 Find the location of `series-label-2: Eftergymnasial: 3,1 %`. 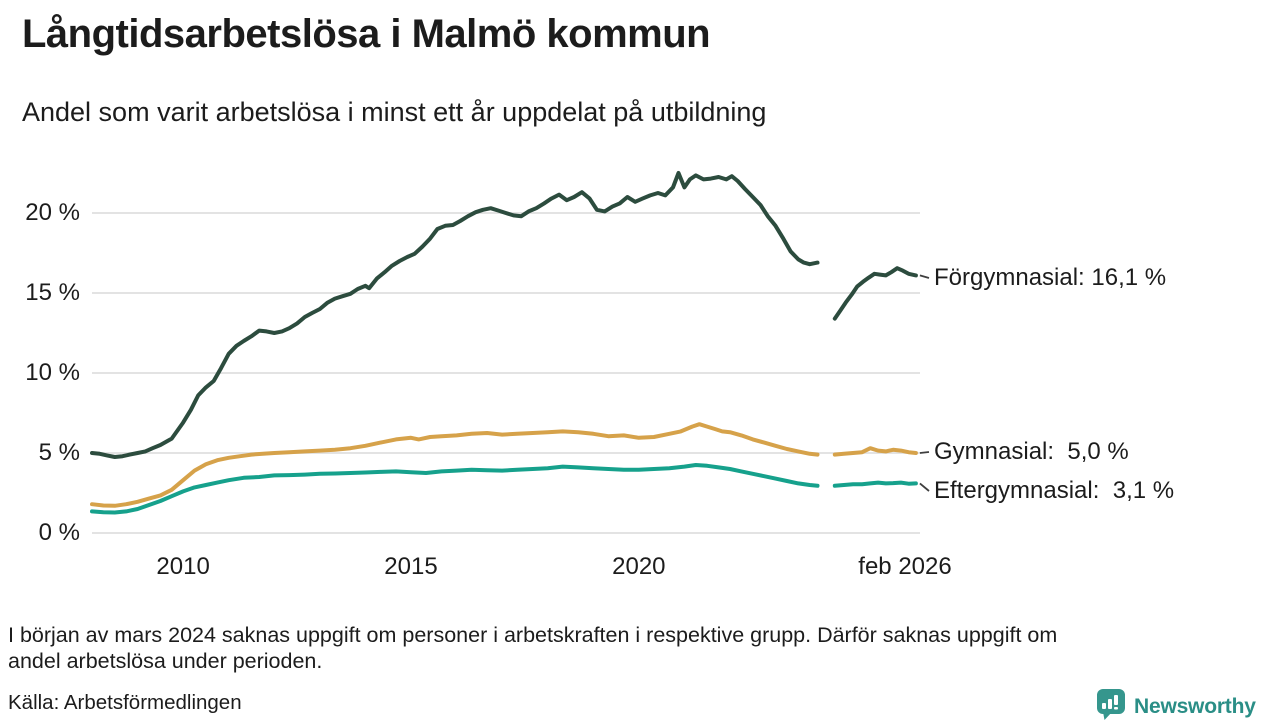

series-label-2: Eftergymnasial: 3,1 % is located at coordinates (1054, 490).